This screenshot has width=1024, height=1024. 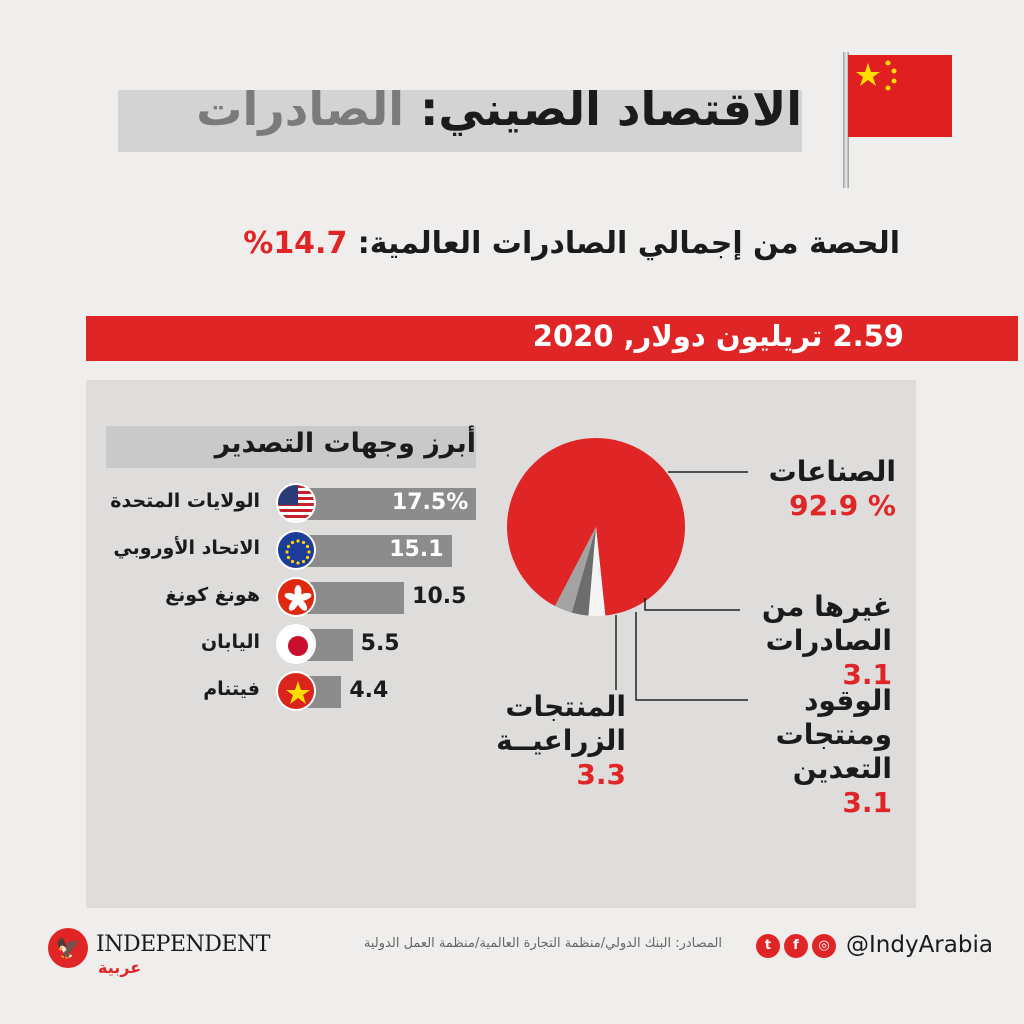 I want to click on title-sub: الصادرات, so click(x=300, y=109).